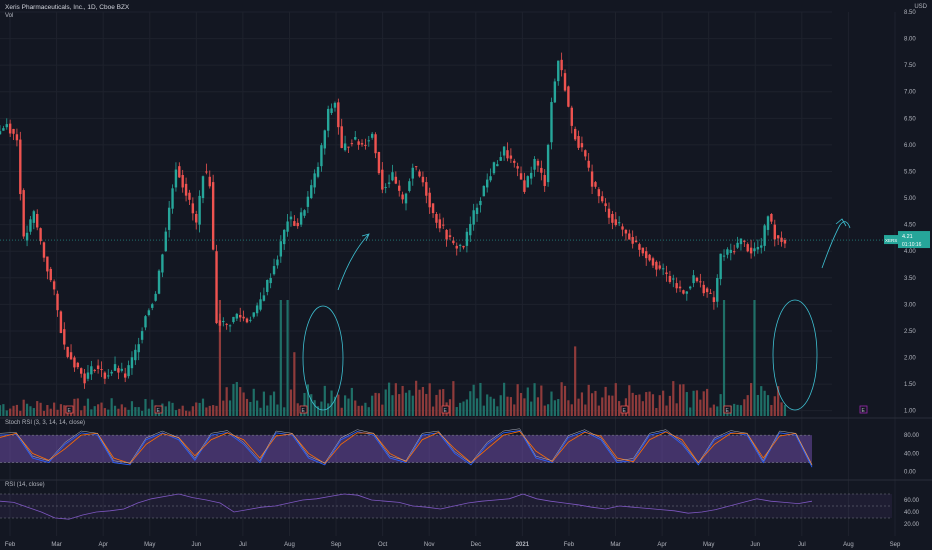 This screenshot has width=932, height=550. Describe the element at coordinates (102, 545) in the screenshot. I see `x-tick-label: Apr` at that location.